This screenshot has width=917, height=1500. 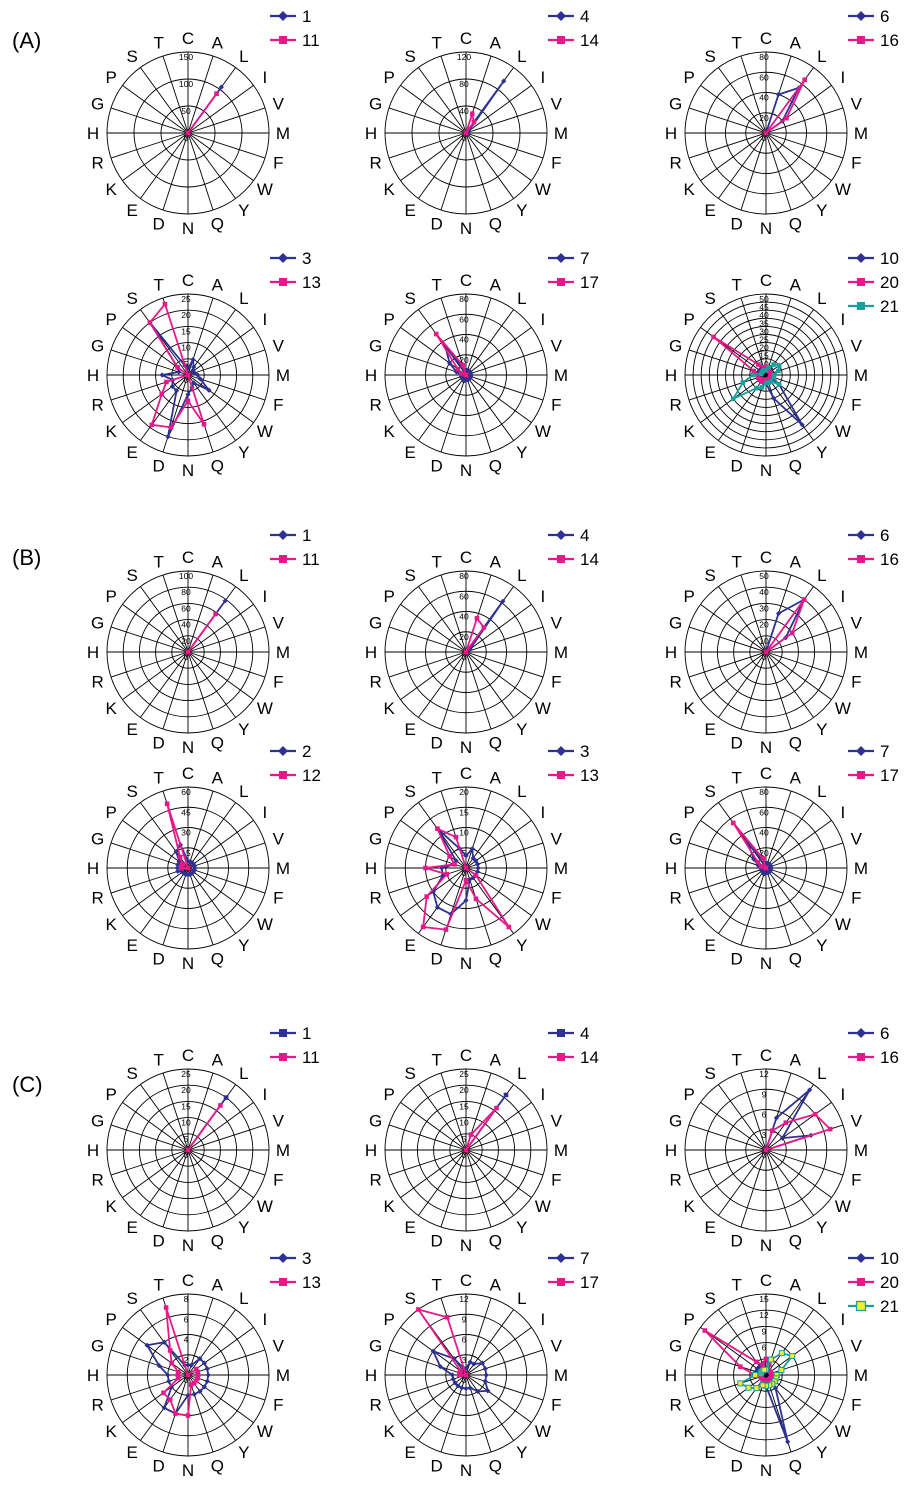 What do you see at coordinates (821, 575) in the screenshot?
I see `category-label: L` at bounding box center [821, 575].